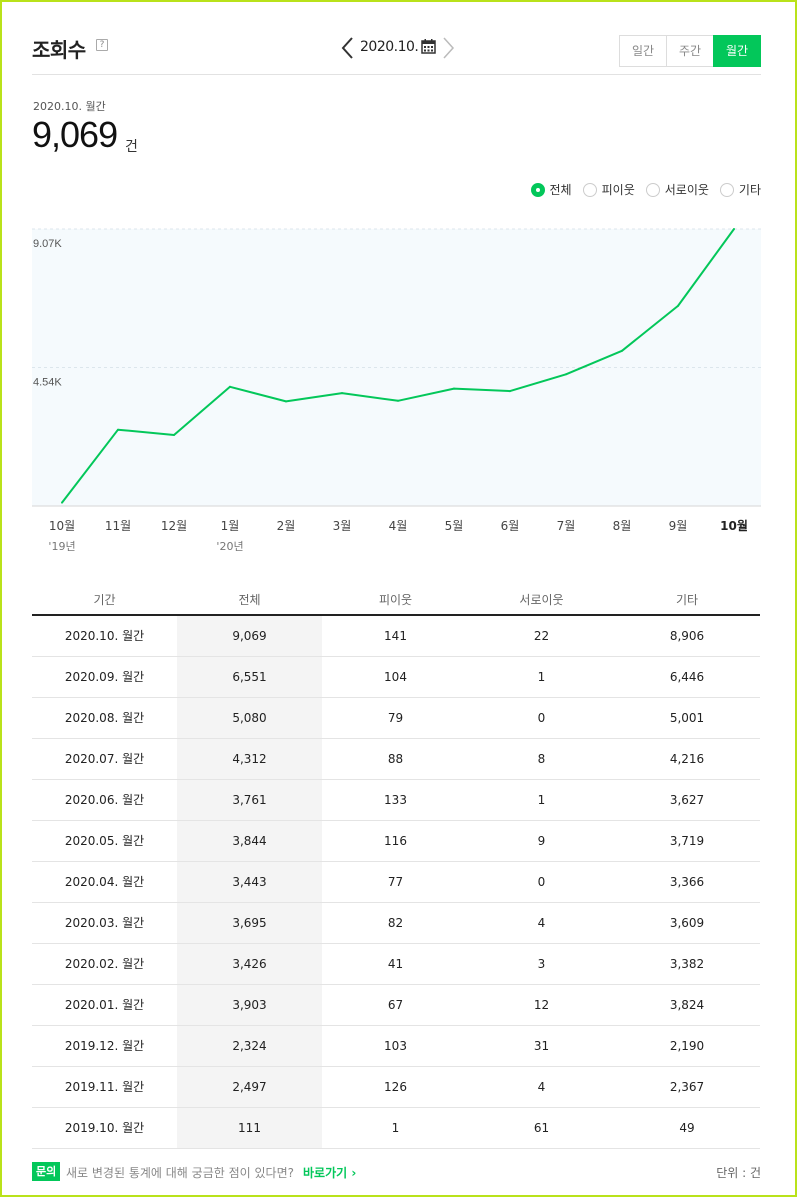 The height and width of the screenshot is (1197, 797). I want to click on cell-neighbor: 88, so click(395, 759).